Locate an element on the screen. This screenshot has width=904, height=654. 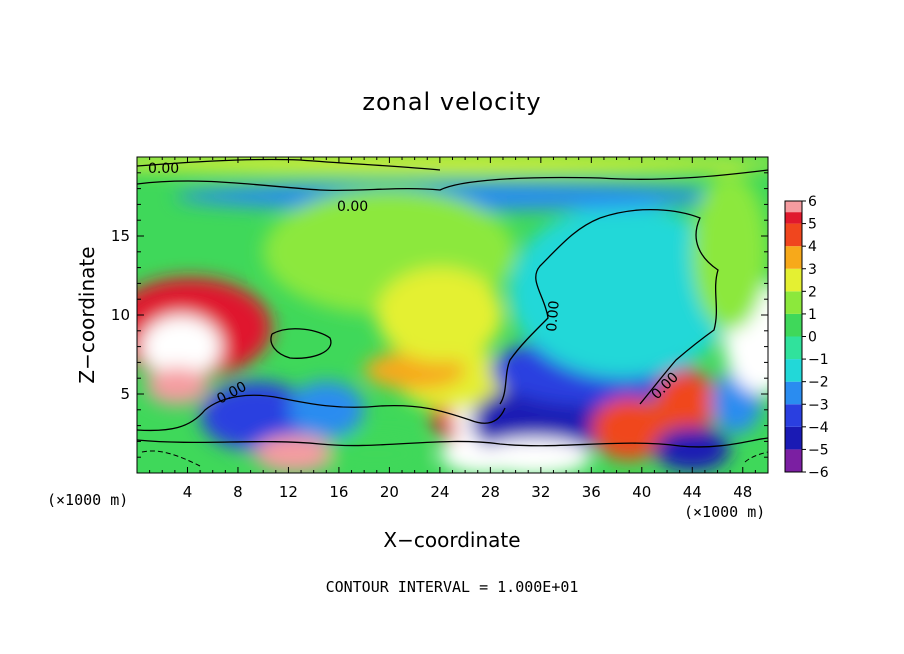
x-tick-label: 4 is located at coordinates (188, 492).